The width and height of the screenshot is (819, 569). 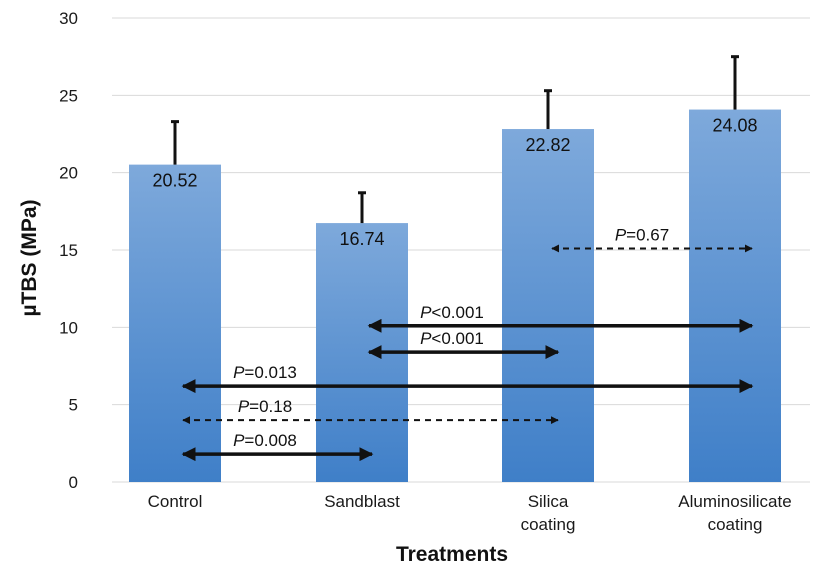 What do you see at coordinates (175, 501) in the screenshot?
I see `category-label: Control` at bounding box center [175, 501].